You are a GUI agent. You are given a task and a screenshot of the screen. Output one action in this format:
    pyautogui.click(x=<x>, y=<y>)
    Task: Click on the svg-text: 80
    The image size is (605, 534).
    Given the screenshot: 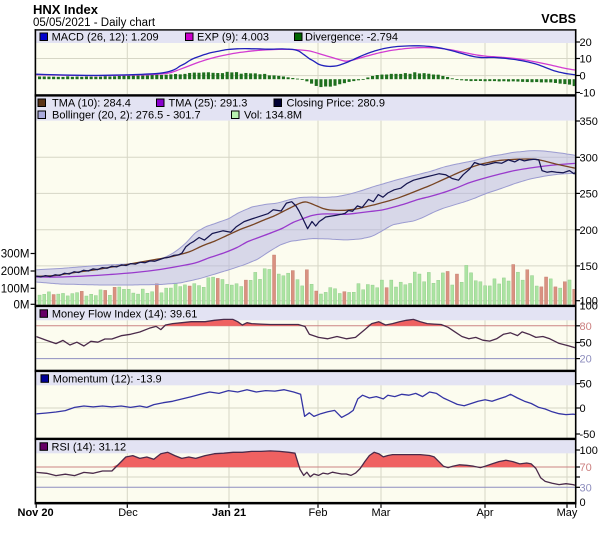 What is the action you would take?
    pyautogui.click(x=586, y=327)
    